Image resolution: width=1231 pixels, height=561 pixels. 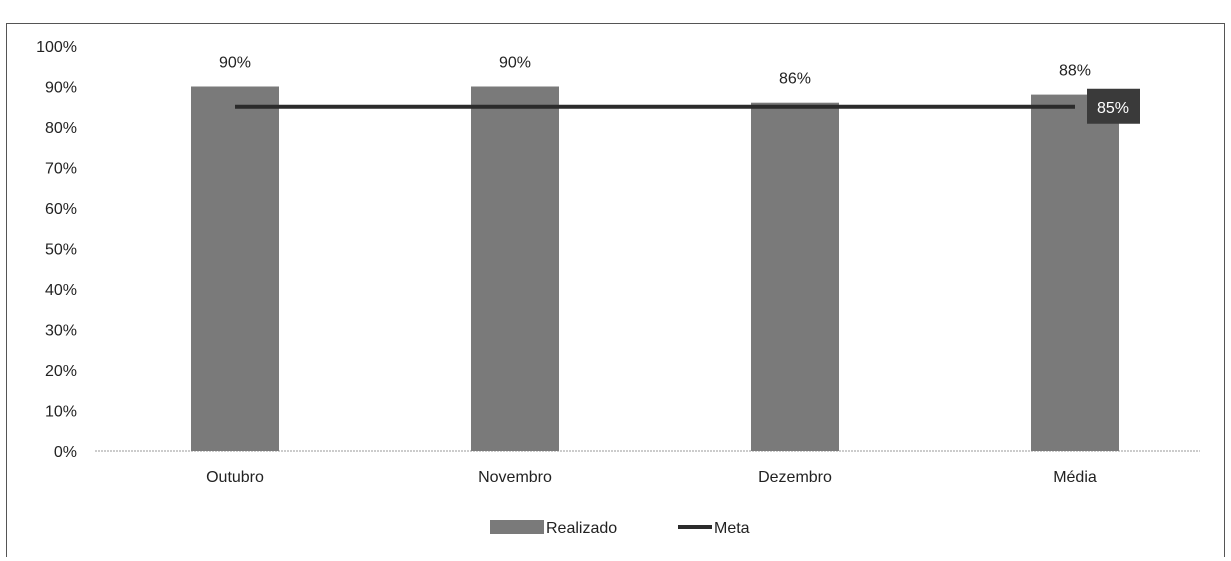 I want to click on legend-label-meta: Meta, so click(x=732, y=528).